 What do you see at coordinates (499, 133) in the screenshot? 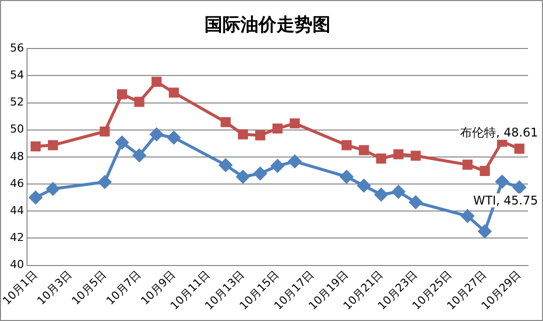
I see `data-label: 布伦特, 48.61` at bounding box center [499, 133].